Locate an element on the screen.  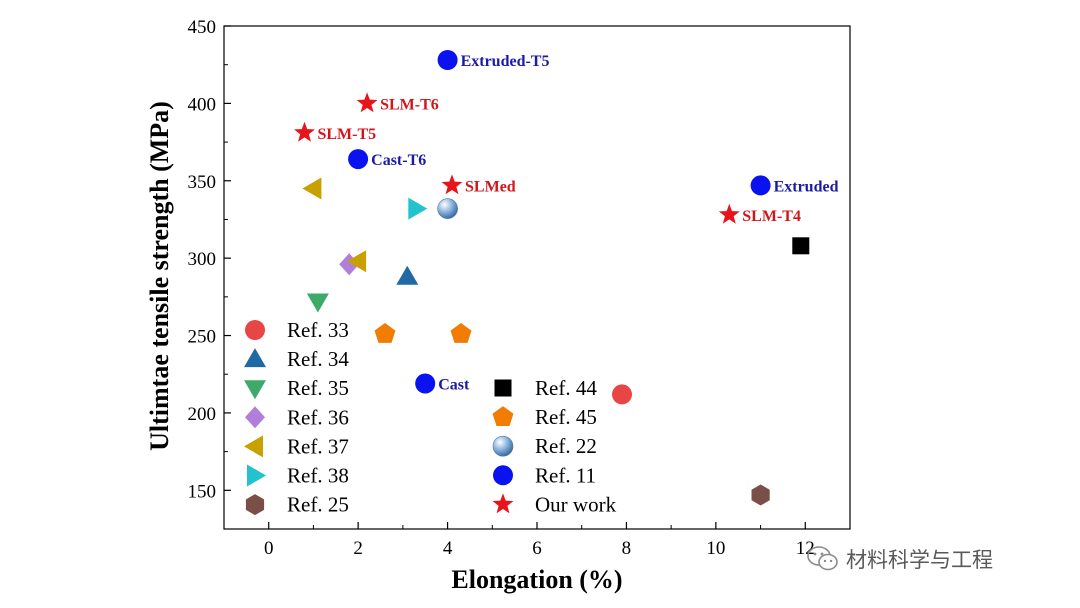
legend-label: Ref. 37 is located at coordinates (318, 446).